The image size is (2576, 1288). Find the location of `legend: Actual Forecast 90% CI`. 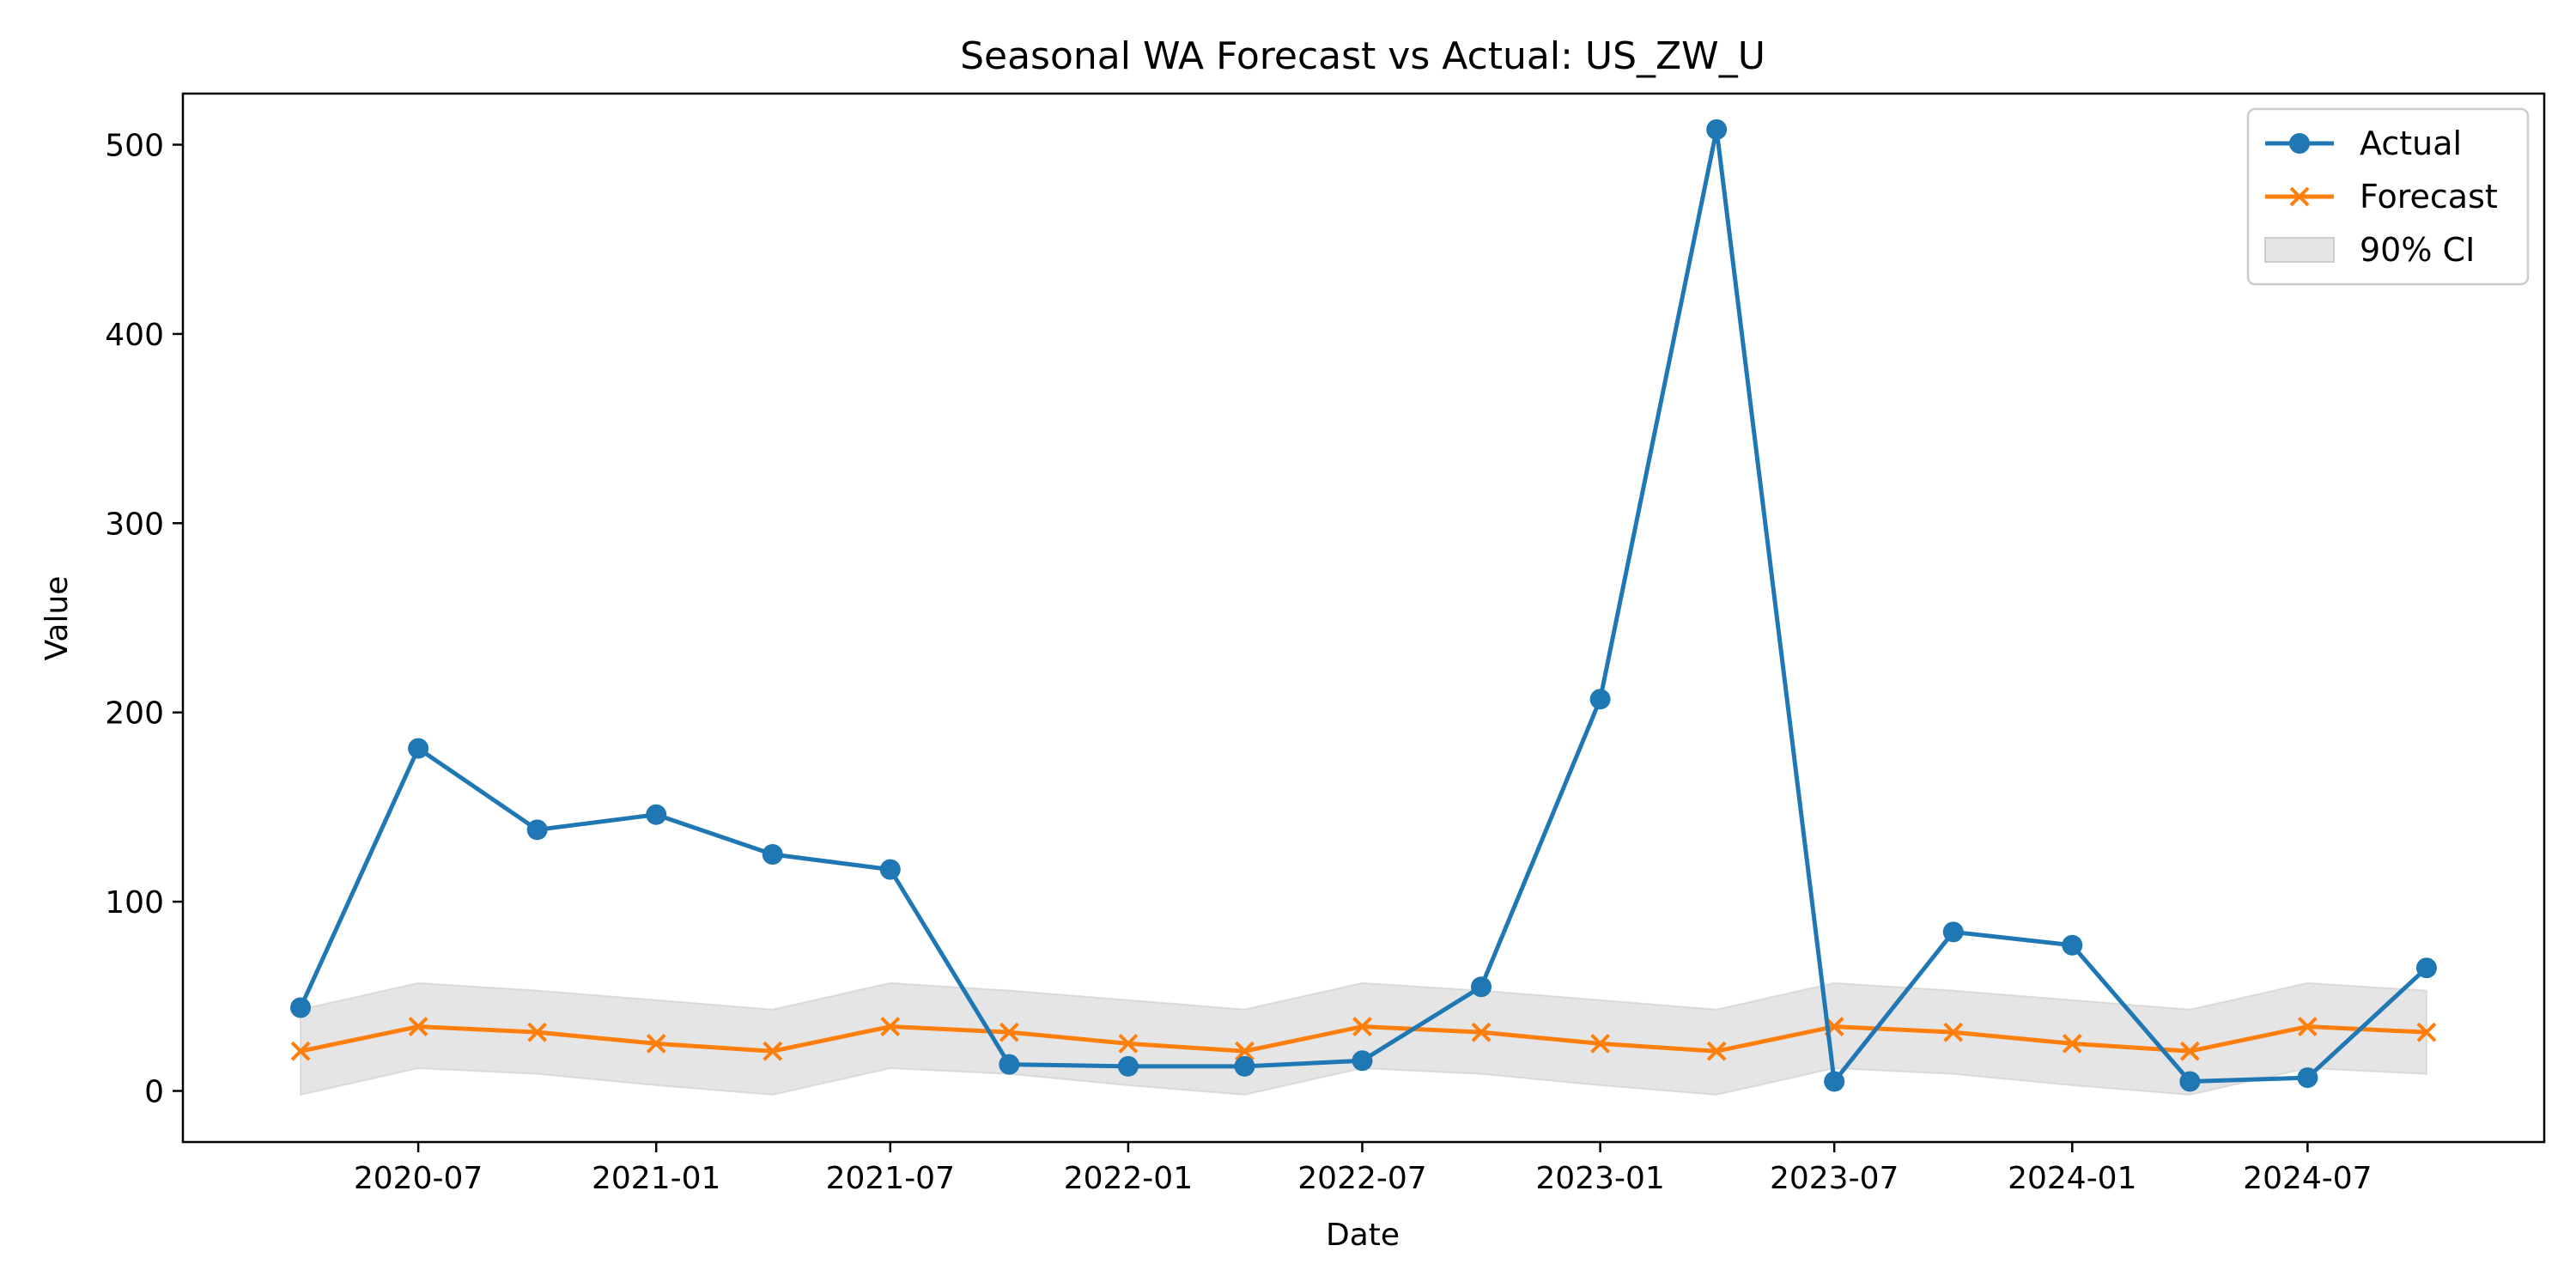

legend: Actual Forecast 90% CI is located at coordinates (2388, 197).